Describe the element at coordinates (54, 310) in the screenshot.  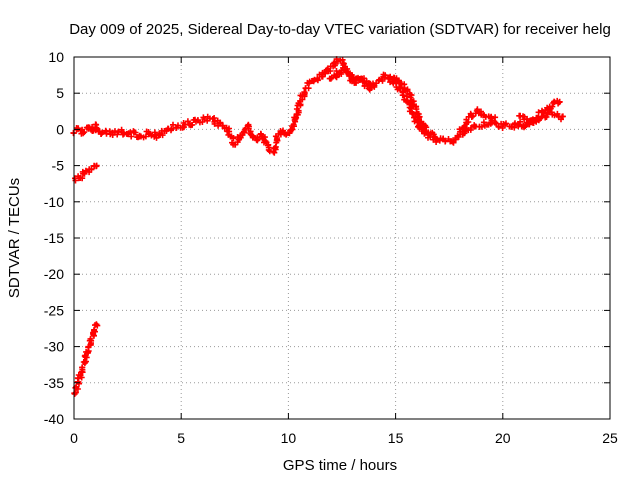
I see `y-tick-label: -25` at that location.